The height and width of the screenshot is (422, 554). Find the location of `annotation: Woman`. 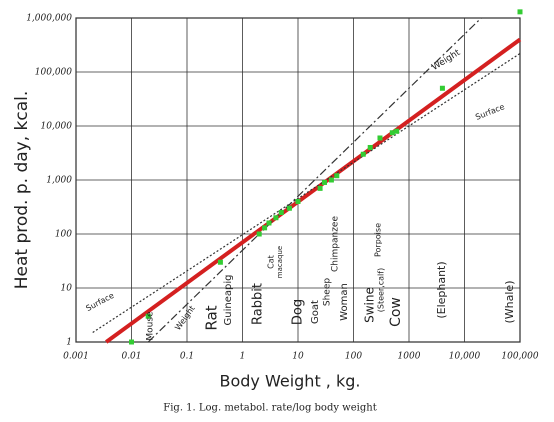

annotation: Woman is located at coordinates (344, 302).